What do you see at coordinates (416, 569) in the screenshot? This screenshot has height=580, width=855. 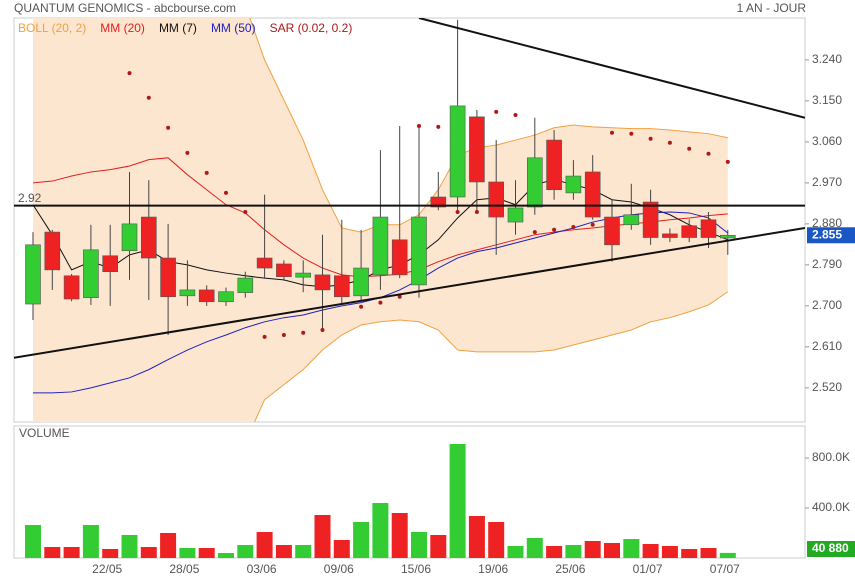 I see `x-tick-label: 15/06` at bounding box center [416, 569].